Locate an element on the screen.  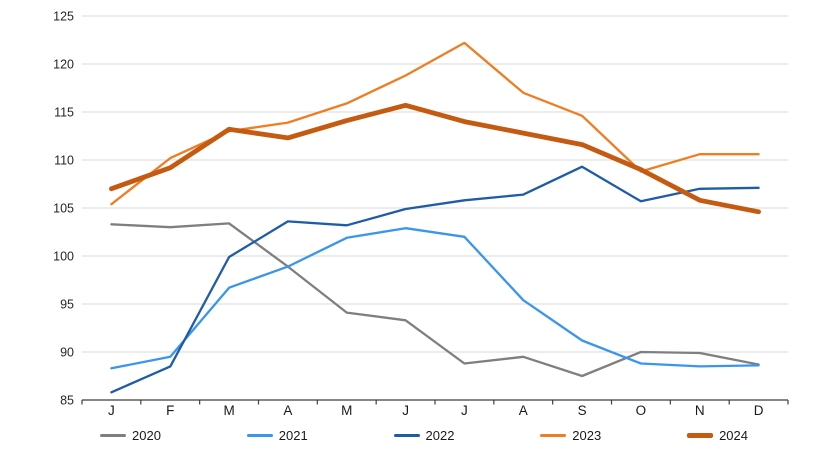
legend-line-swatch-2023 is located at coordinates (553, 435).